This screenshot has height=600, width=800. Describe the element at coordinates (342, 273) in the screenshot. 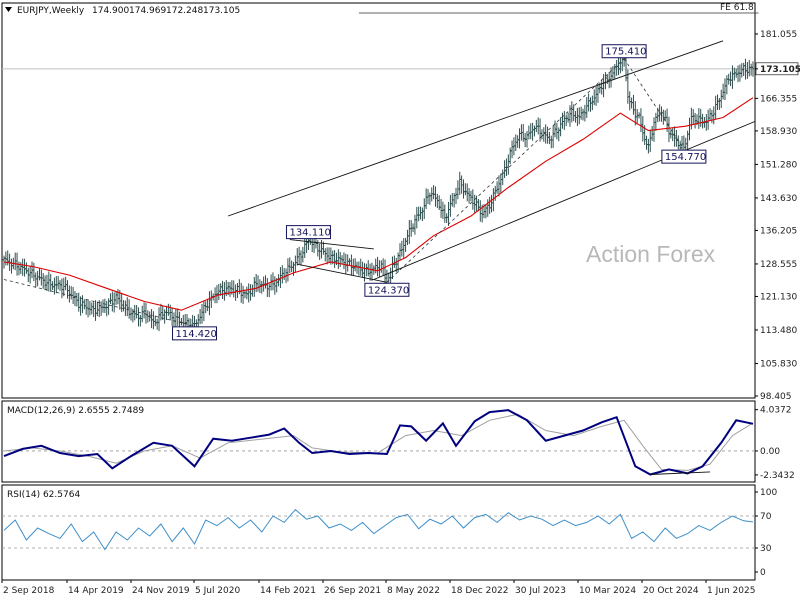

I see `triangle-lower-line` at that location.